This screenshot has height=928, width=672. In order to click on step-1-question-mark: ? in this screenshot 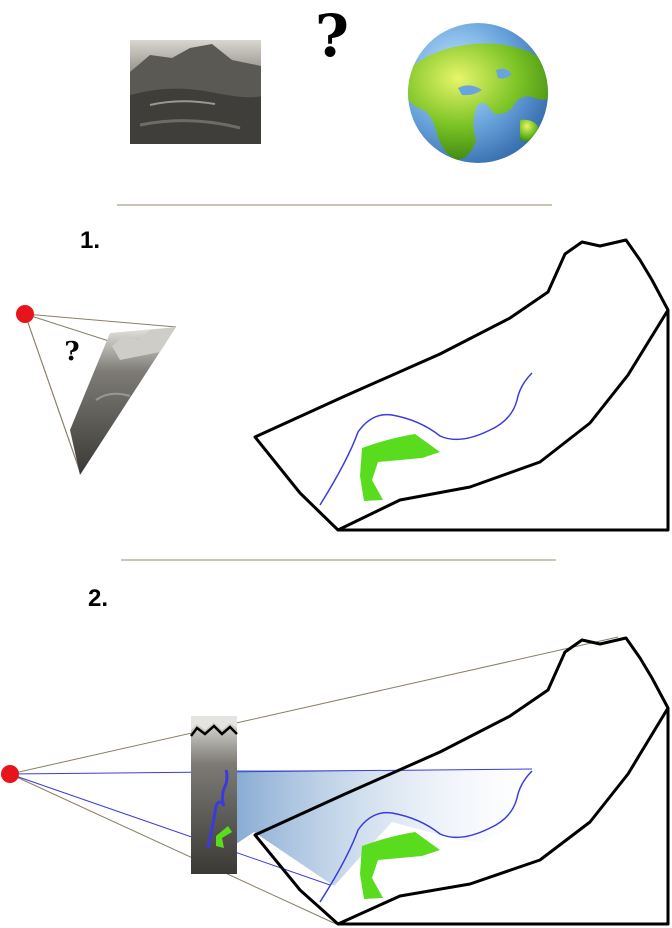, I will do `click(71, 352)`.